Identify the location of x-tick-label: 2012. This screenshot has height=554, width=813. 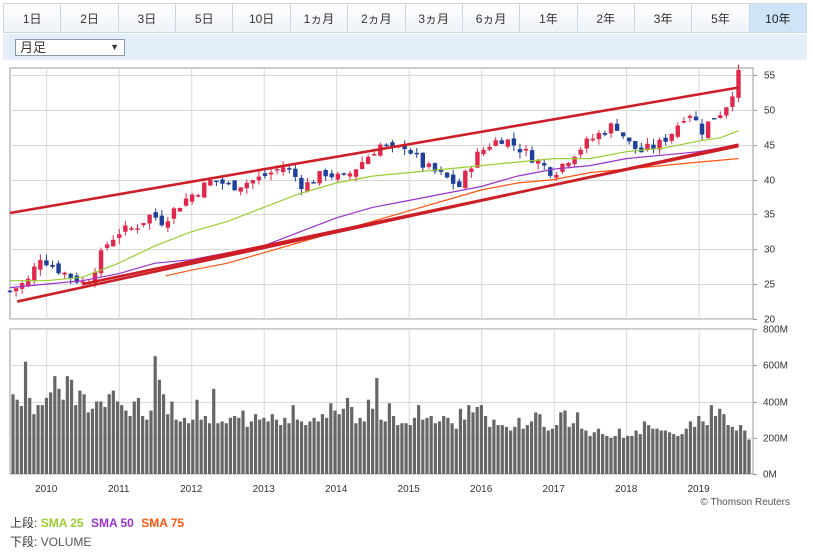
(191, 489).